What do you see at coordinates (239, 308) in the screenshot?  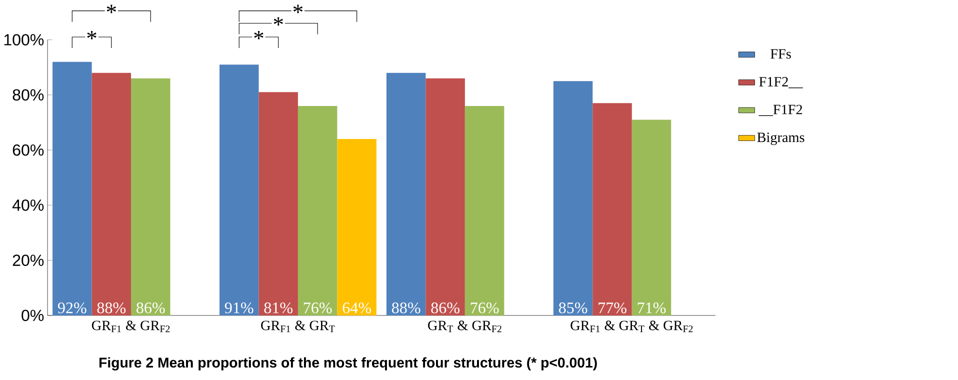 I see `data-label: 91%` at bounding box center [239, 308].